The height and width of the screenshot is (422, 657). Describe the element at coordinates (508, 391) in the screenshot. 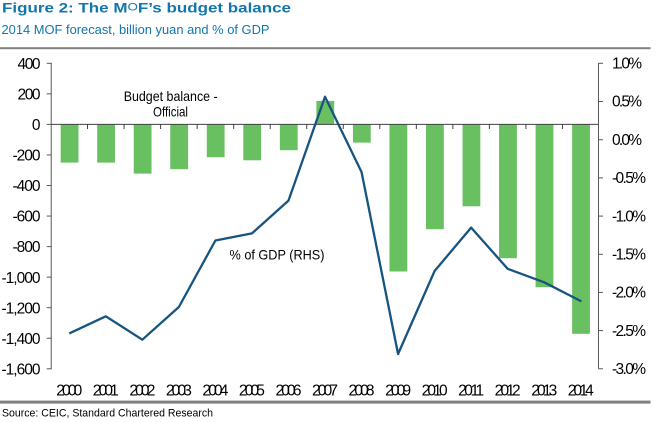

I see `svg-text: 2012` at that location.